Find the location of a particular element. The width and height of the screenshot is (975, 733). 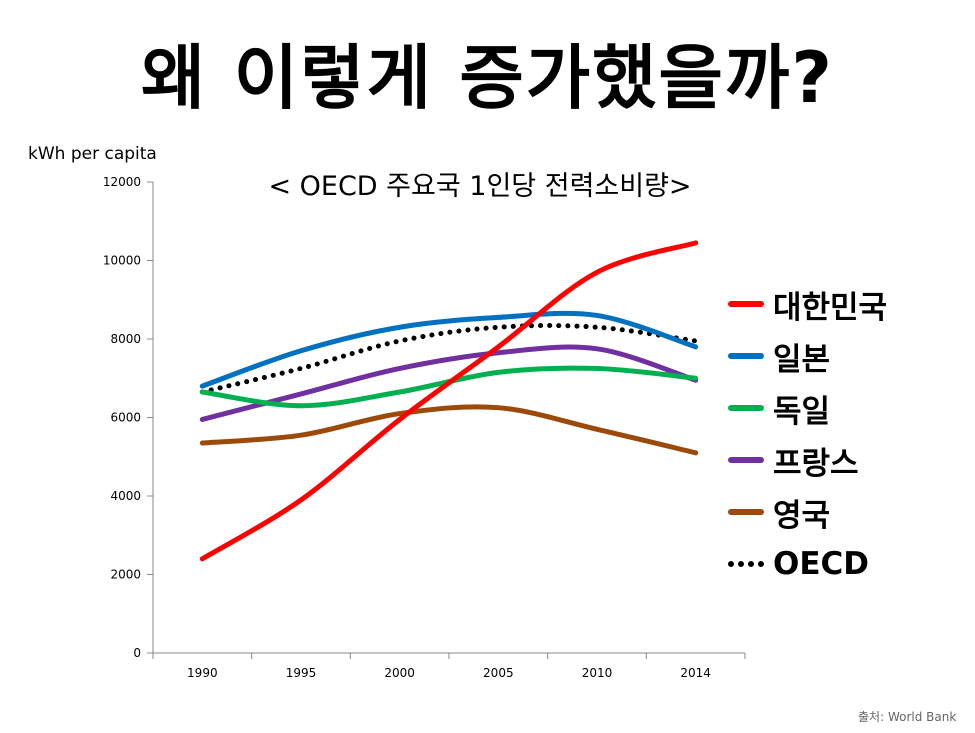

legend-label: 영국 is located at coordinates (802, 515).